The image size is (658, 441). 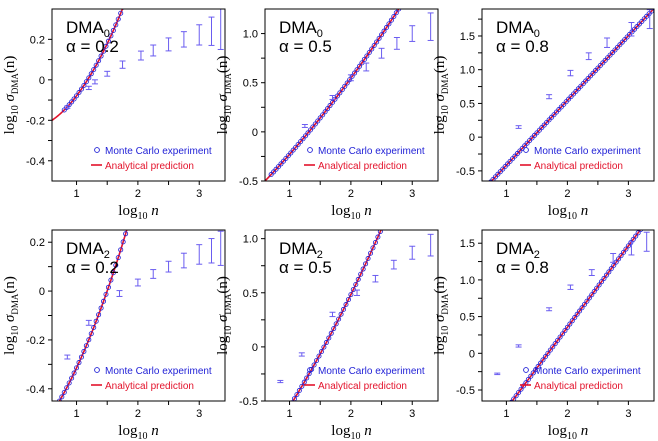 What do you see at coordinates (522, 267) in the screenshot?
I see `panel-alpha-label: α = 0.8` at bounding box center [522, 267].